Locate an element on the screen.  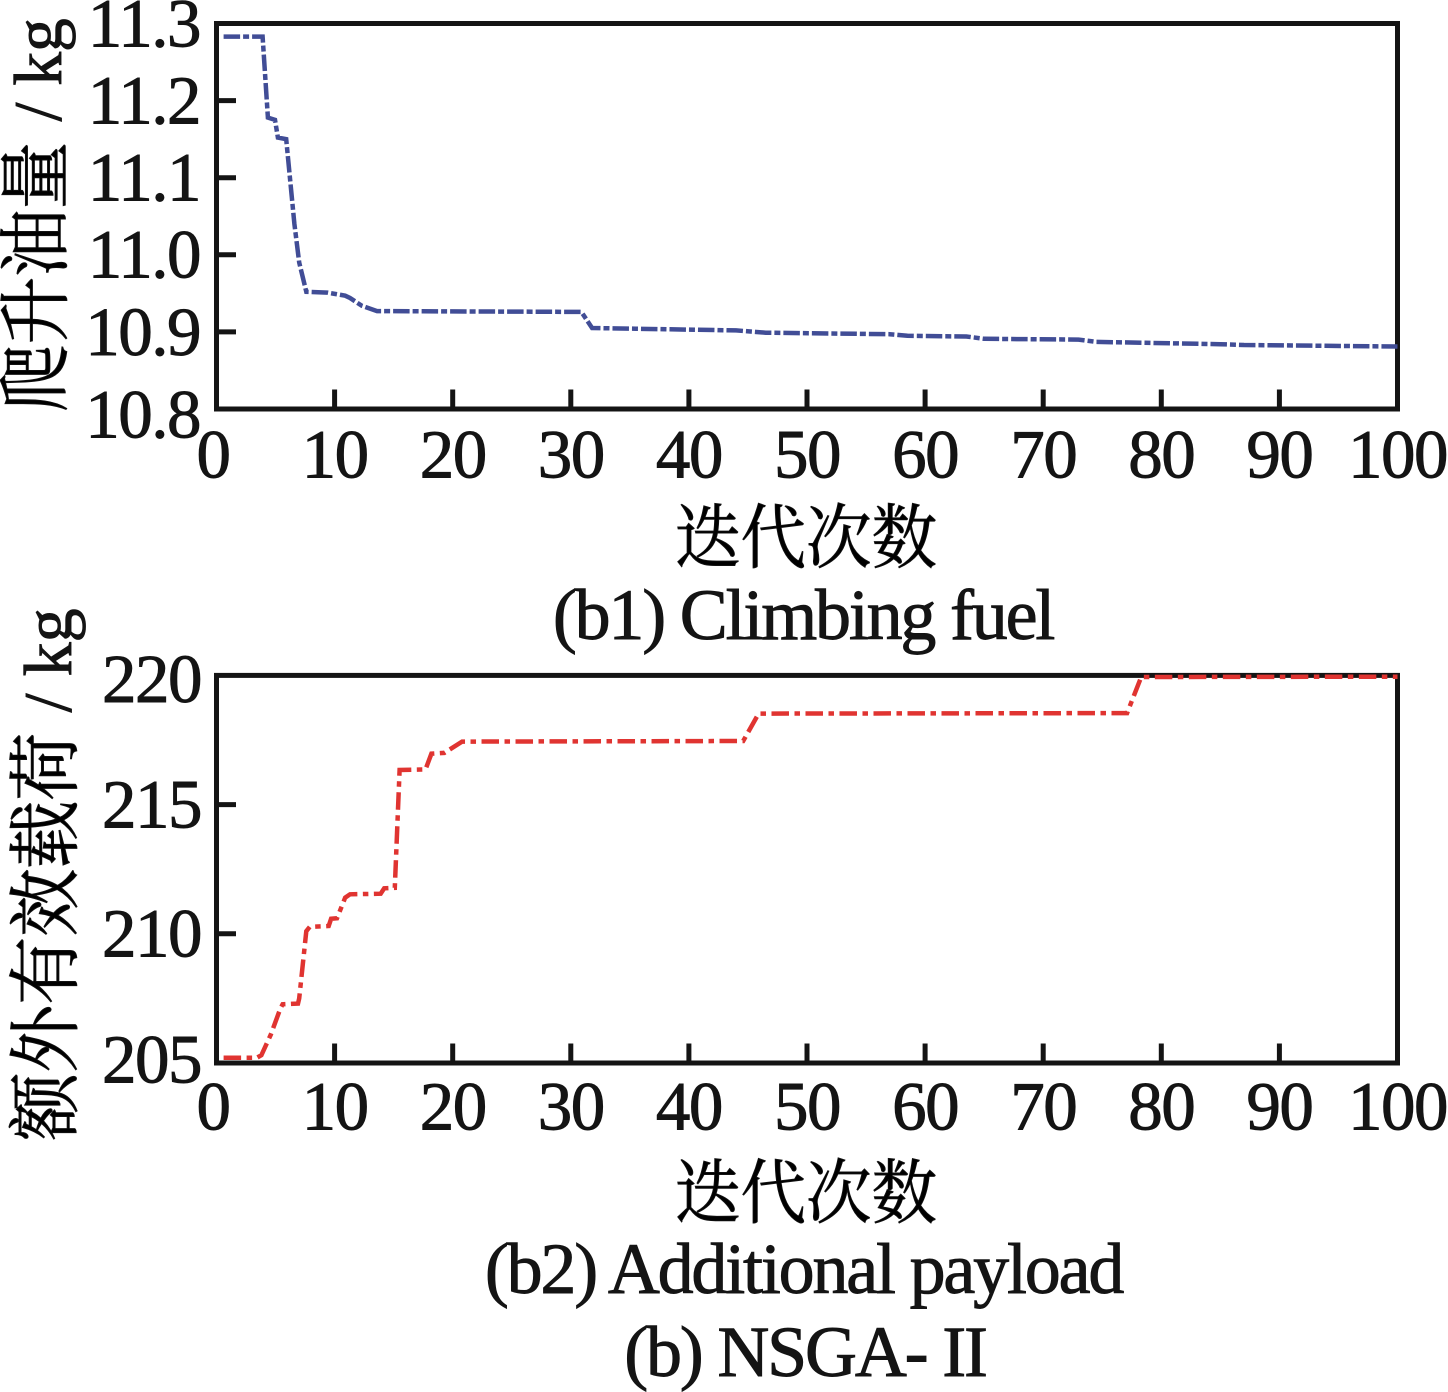
svg-text: 11.3 is located at coordinates (144, 30).